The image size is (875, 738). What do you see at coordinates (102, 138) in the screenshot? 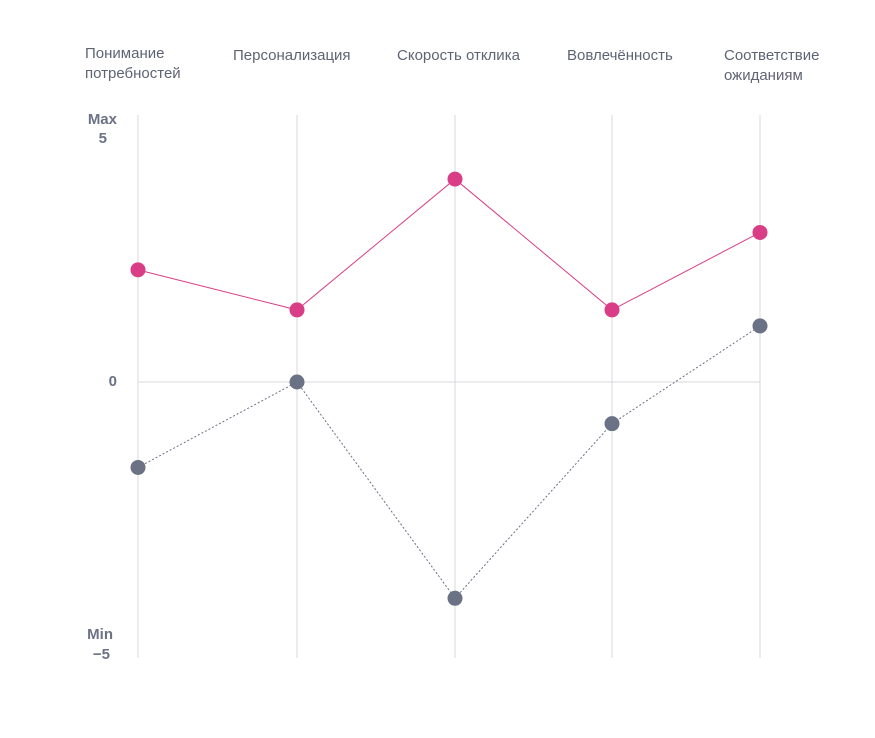
I see `y-max-value: 5` at bounding box center [102, 138].